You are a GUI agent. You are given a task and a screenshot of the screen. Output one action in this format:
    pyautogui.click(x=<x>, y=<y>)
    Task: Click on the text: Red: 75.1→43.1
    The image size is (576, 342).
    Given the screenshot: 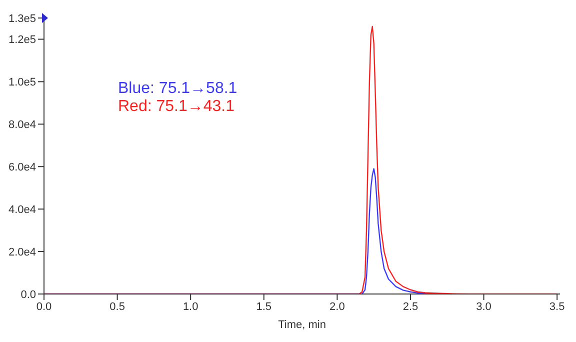 What is the action you would take?
    pyautogui.click(x=177, y=107)
    